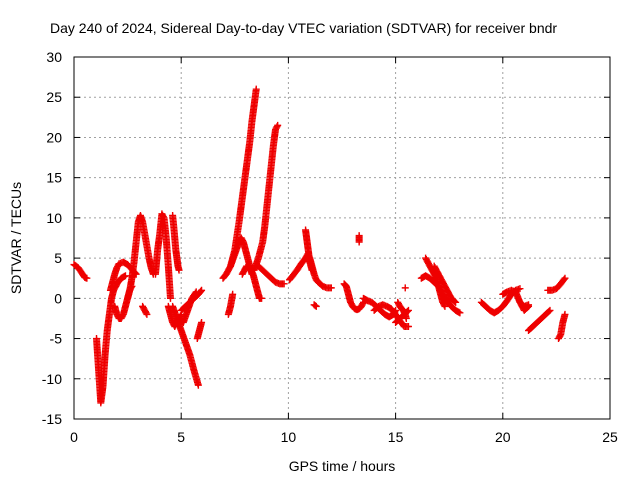  I want to click on series-s10, so click(185, 345).